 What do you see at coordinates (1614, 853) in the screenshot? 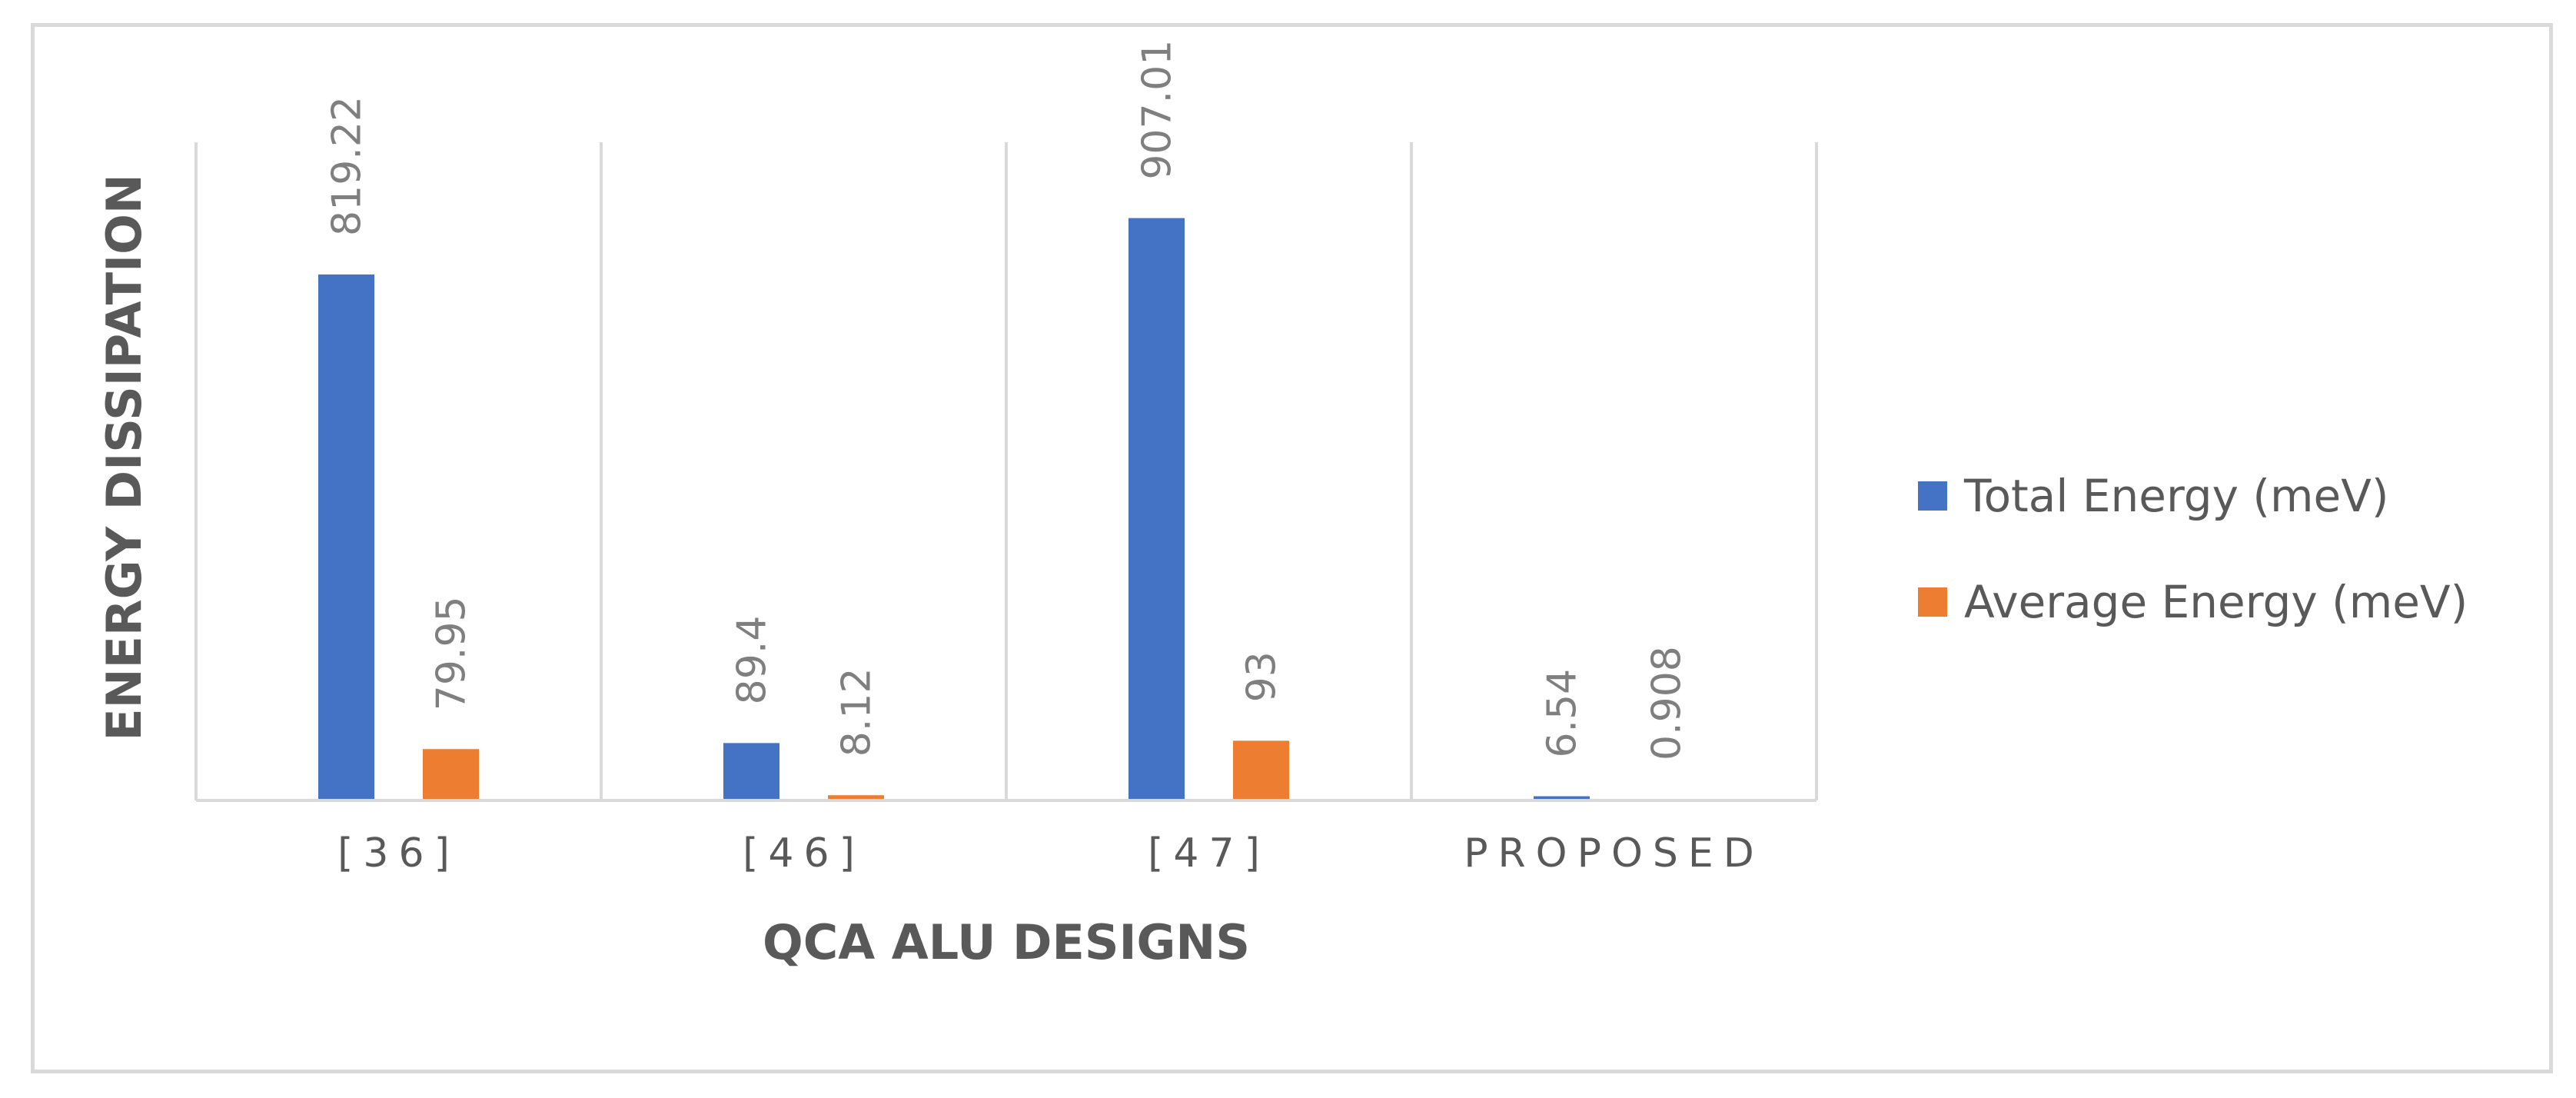
I see `category-label-3: PROPOSED` at bounding box center [1614, 853].